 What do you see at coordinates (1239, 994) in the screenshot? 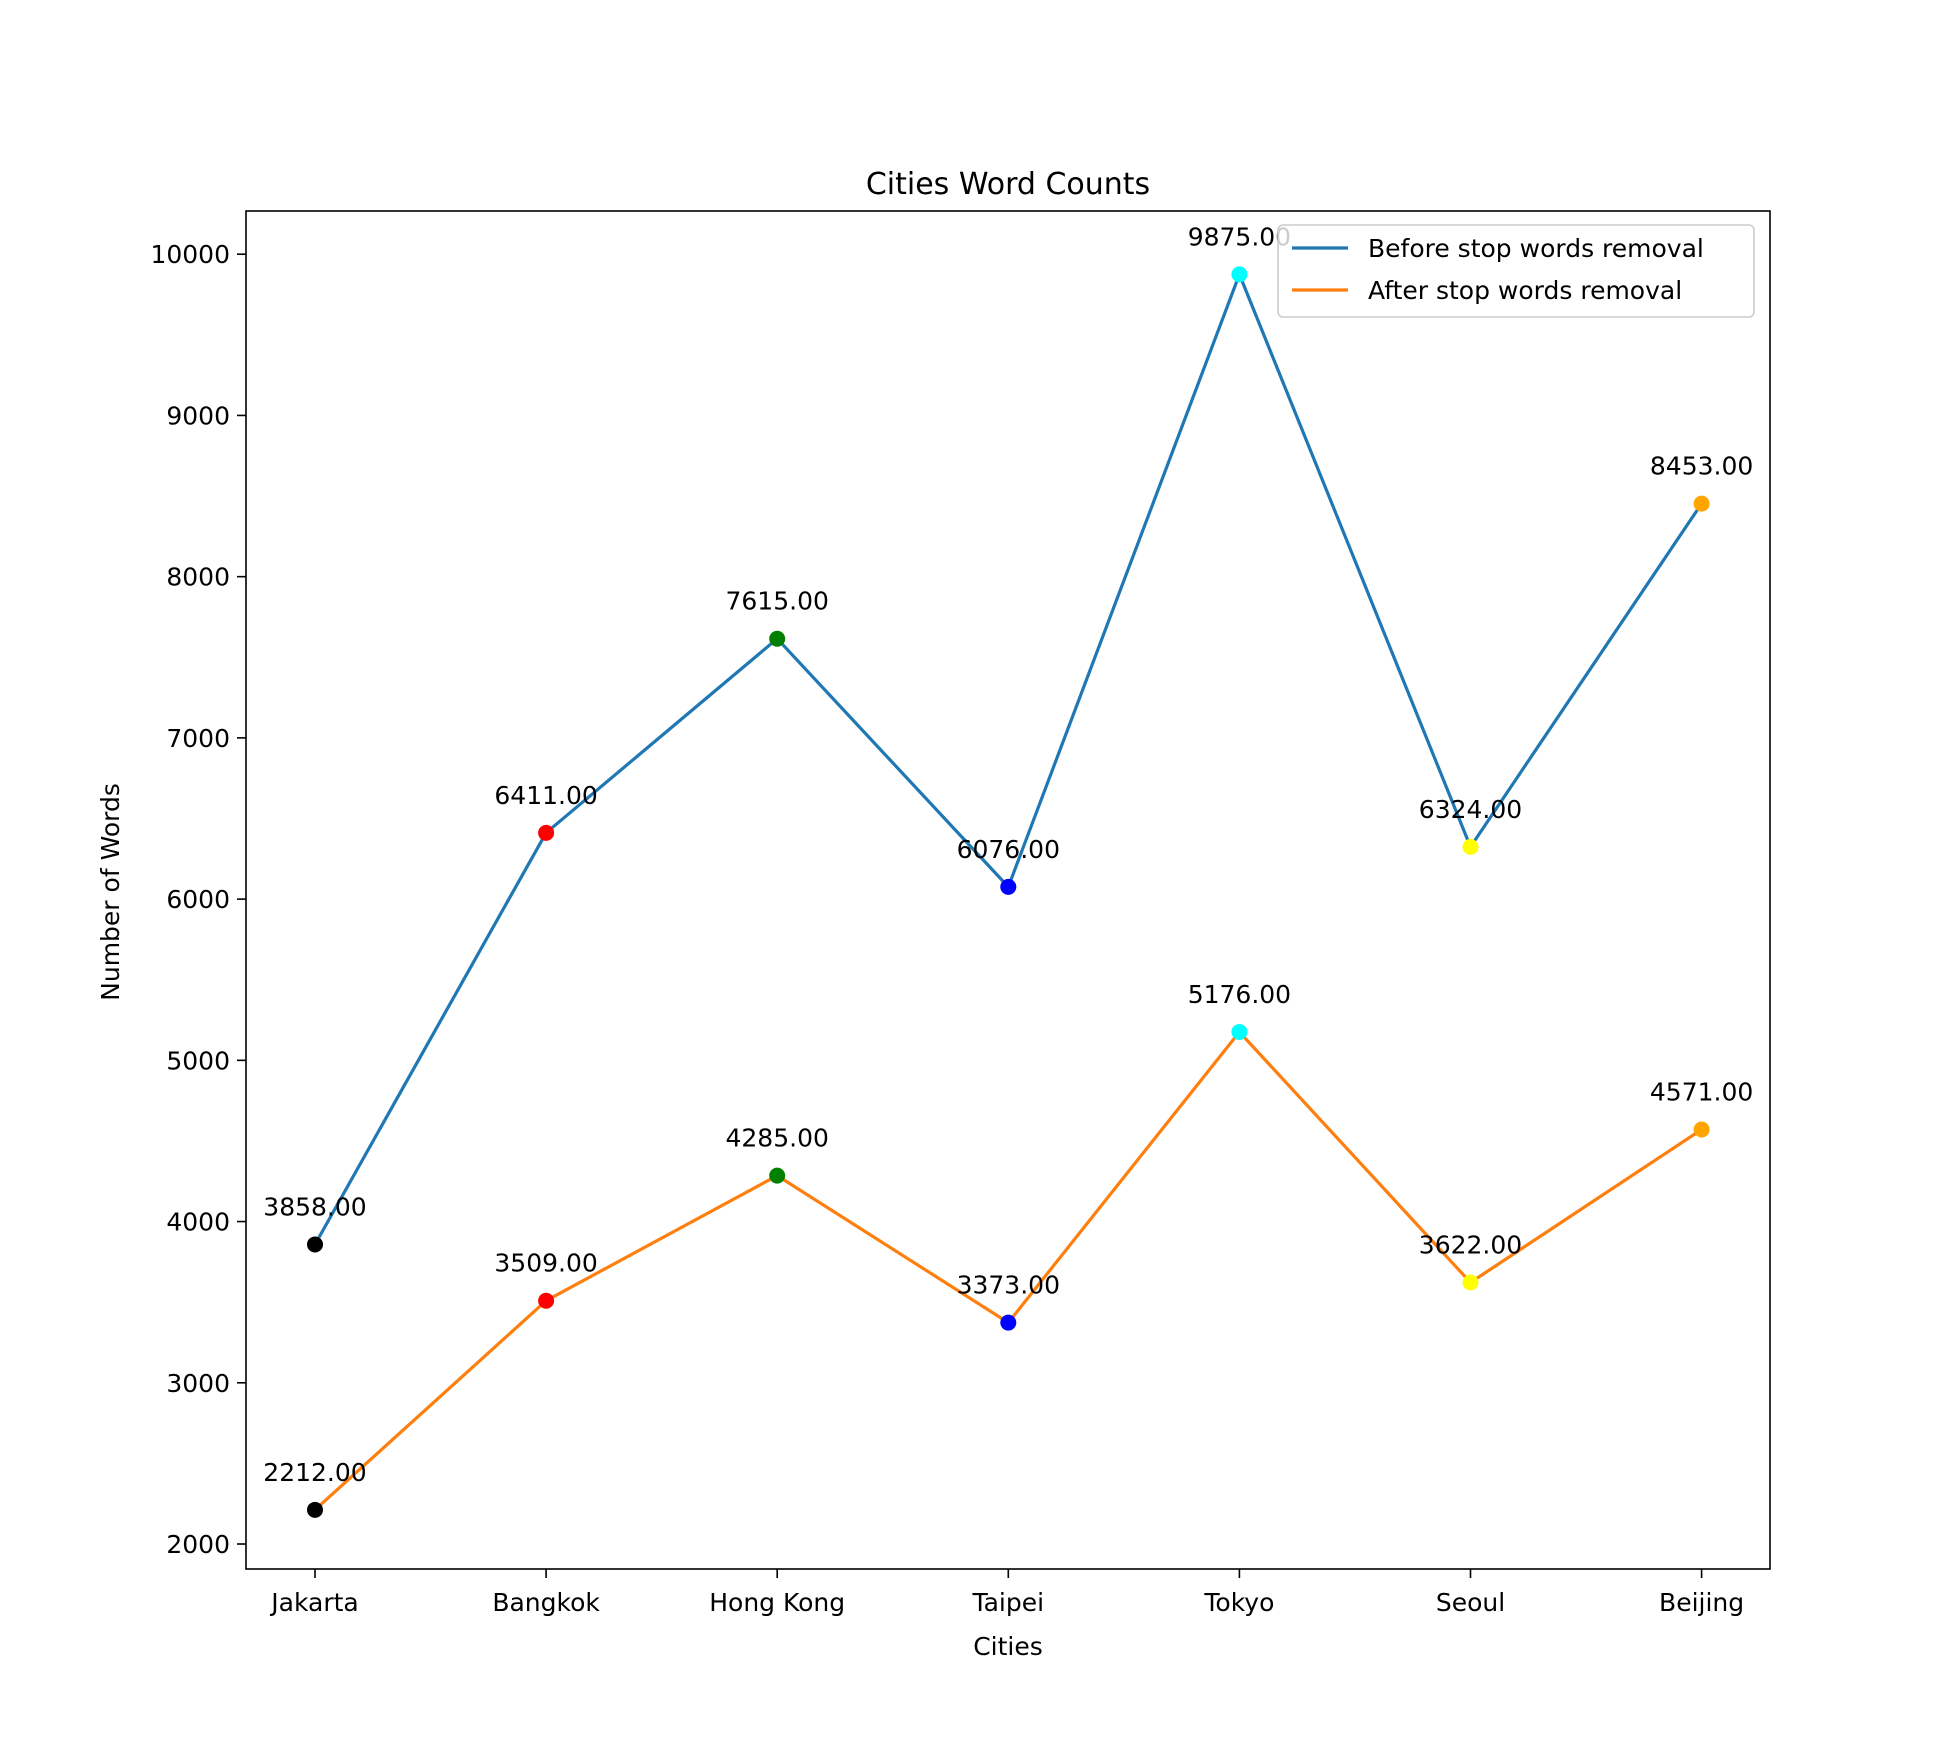
I see `data-label: 5176.00` at bounding box center [1239, 994].